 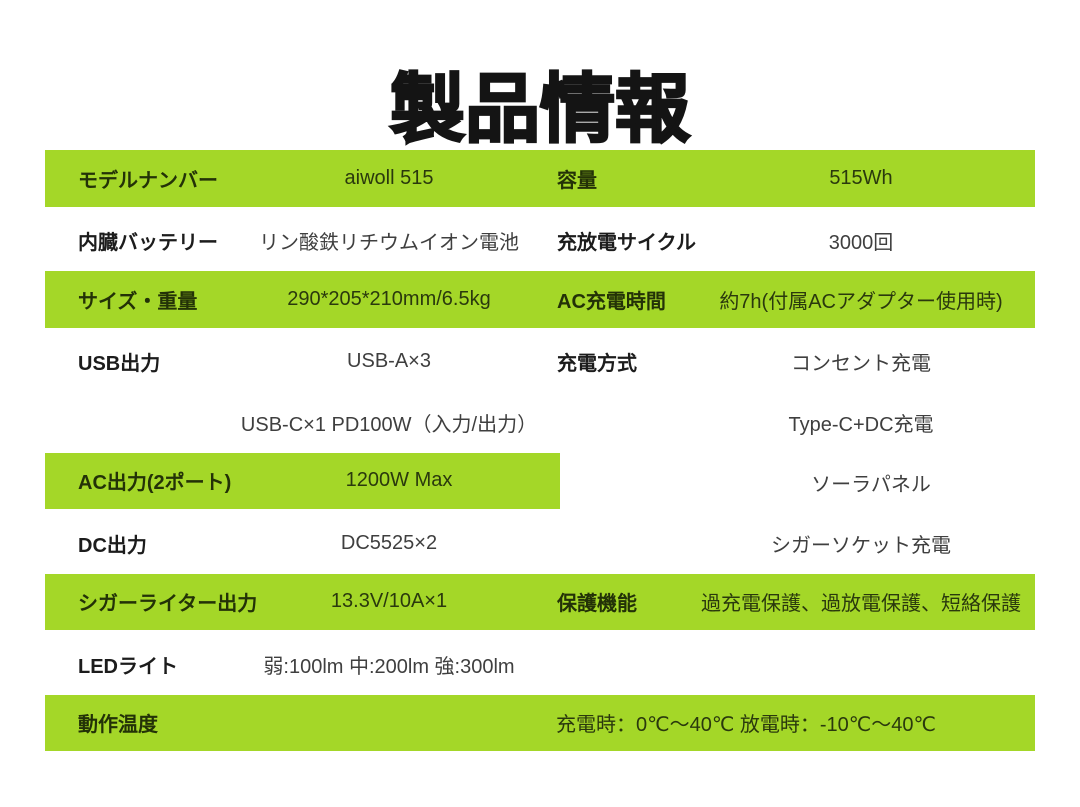 What do you see at coordinates (399, 480) in the screenshot?
I see `spec-value: 1200W Max` at bounding box center [399, 480].